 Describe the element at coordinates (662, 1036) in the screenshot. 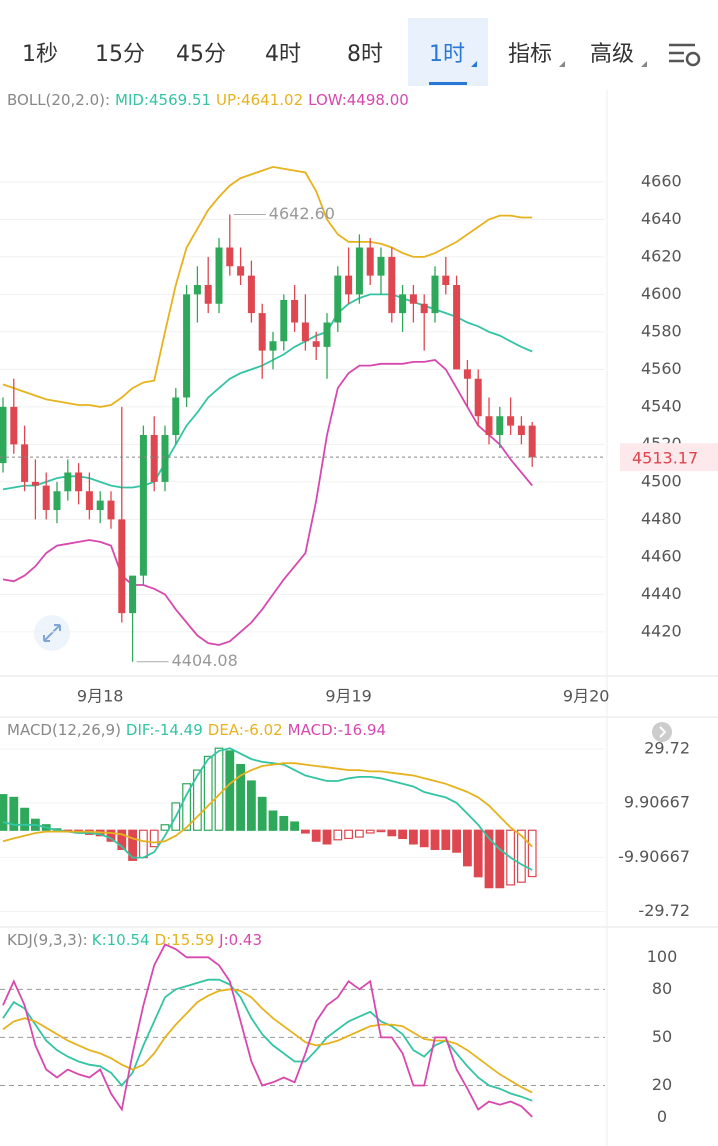

I see `y-tick-label: 50` at that location.